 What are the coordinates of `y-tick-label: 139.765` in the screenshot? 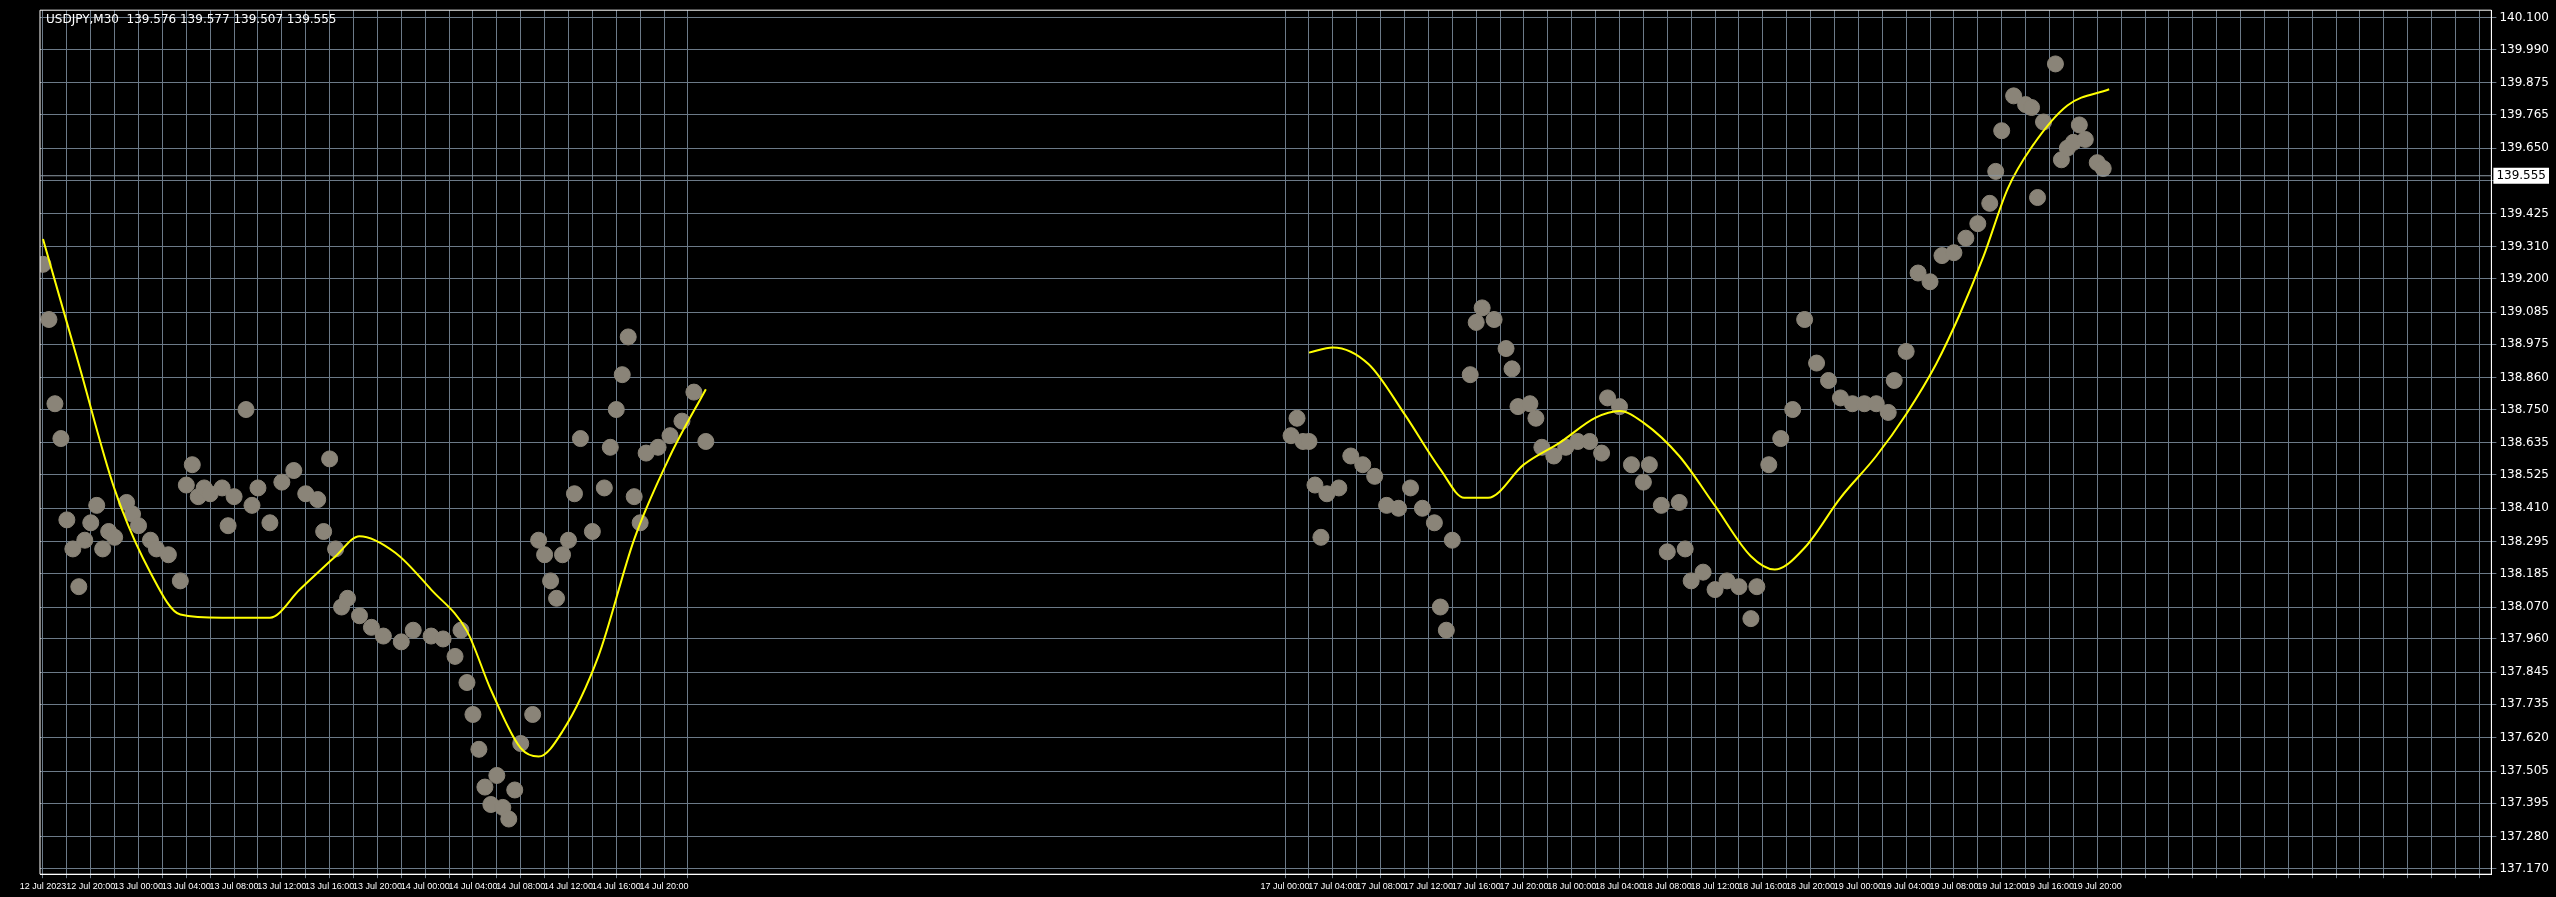 It's located at (2524, 113).